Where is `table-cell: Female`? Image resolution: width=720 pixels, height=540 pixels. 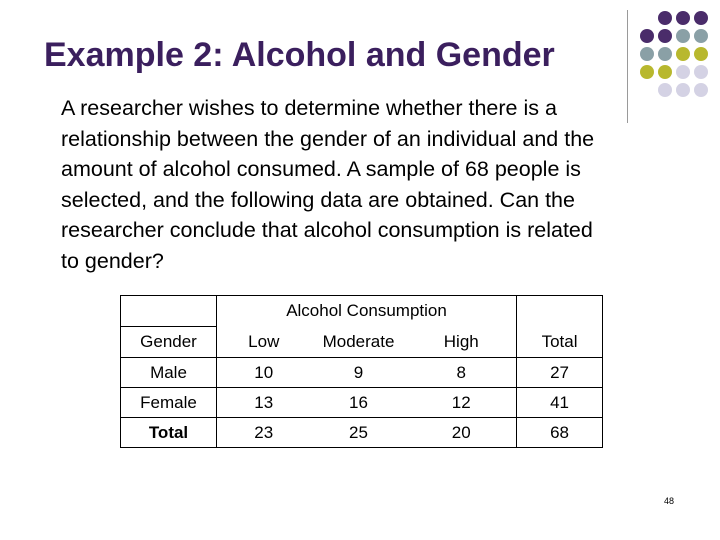 table-cell: Female is located at coordinates (168, 402).